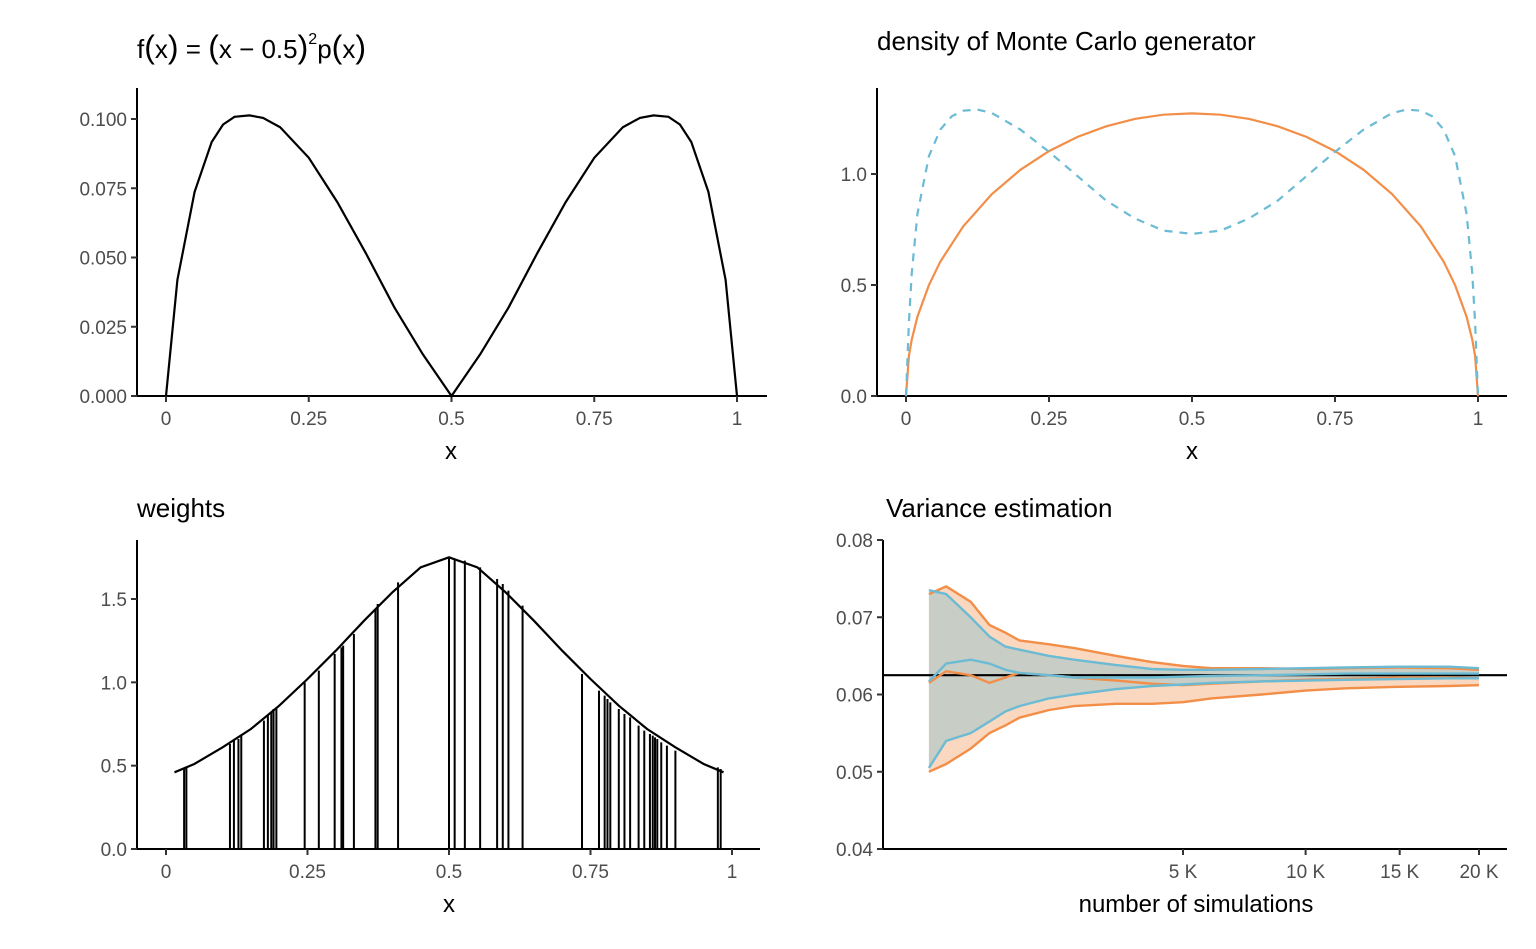 Image resolution: width=1536 pixels, height=949 pixels. What do you see at coordinates (103, 120) in the screenshot?
I see `y-tick-label: 0.100` at bounding box center [103, 120].